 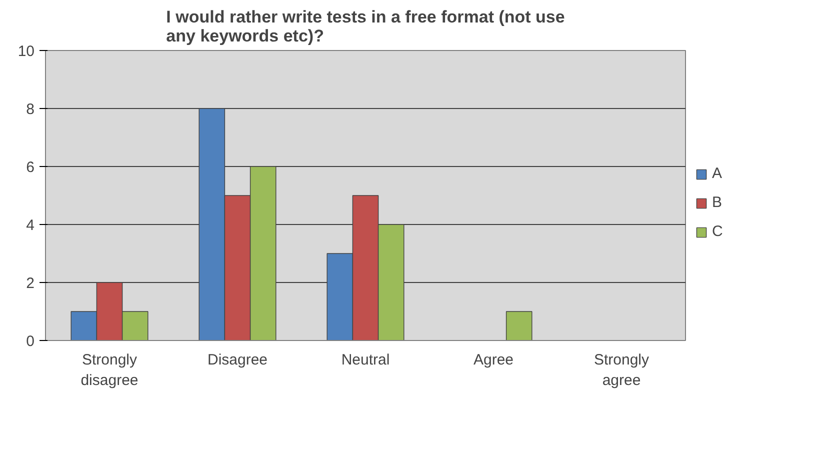 What do you see at coordinates (718, 202) in the screenshot?
I see `legend-label: B` at bounding box center [718, 202].